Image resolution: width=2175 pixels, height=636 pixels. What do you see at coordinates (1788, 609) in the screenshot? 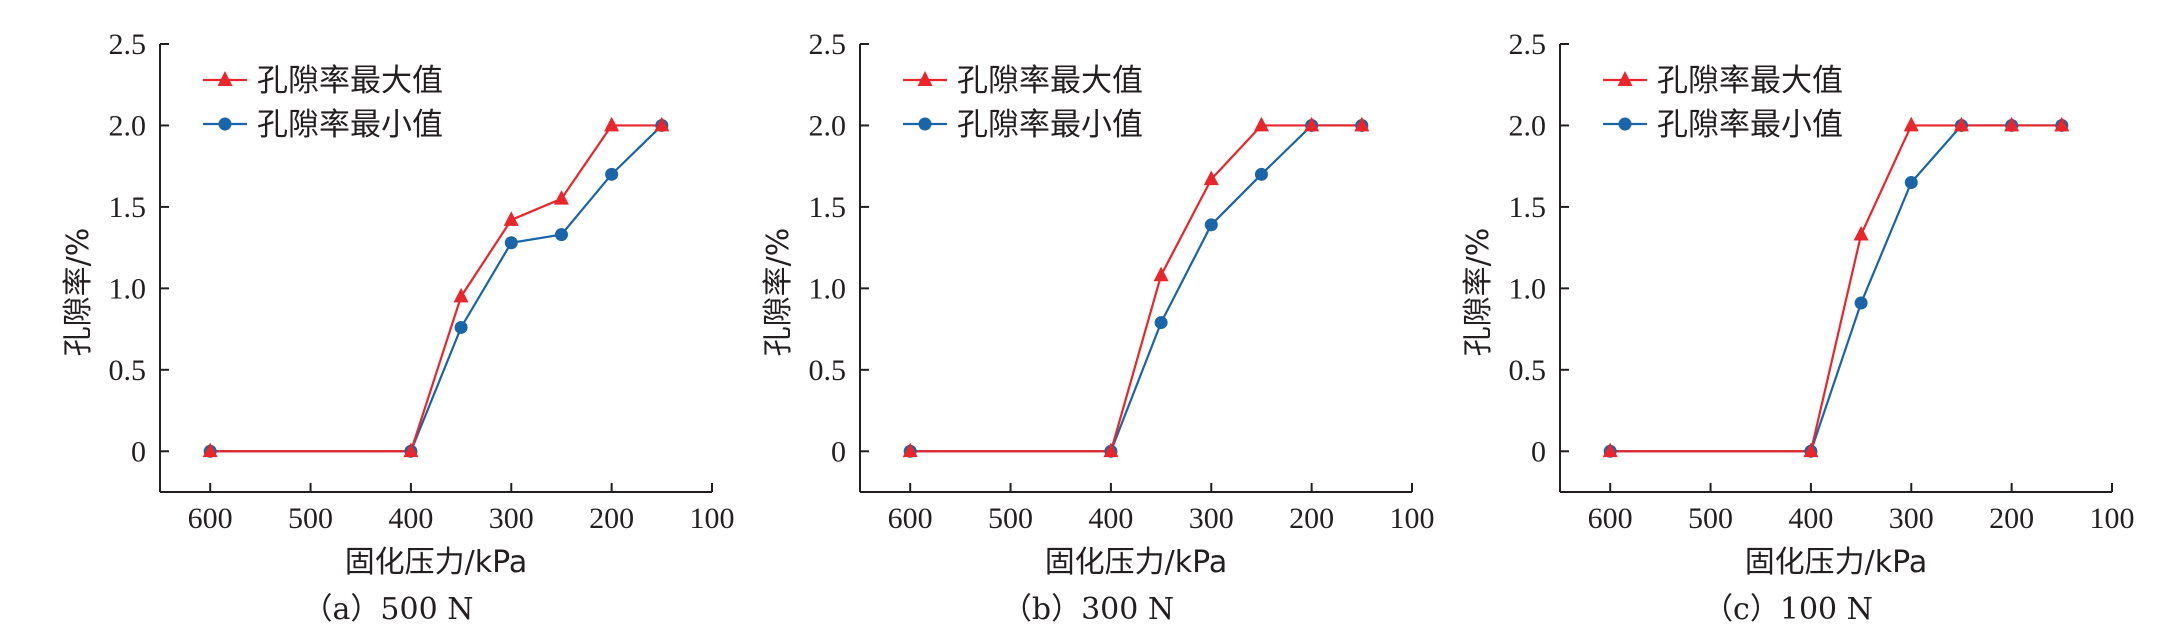
I see `panel-caption: （c）100 N` at bounding box center [1788, 609].